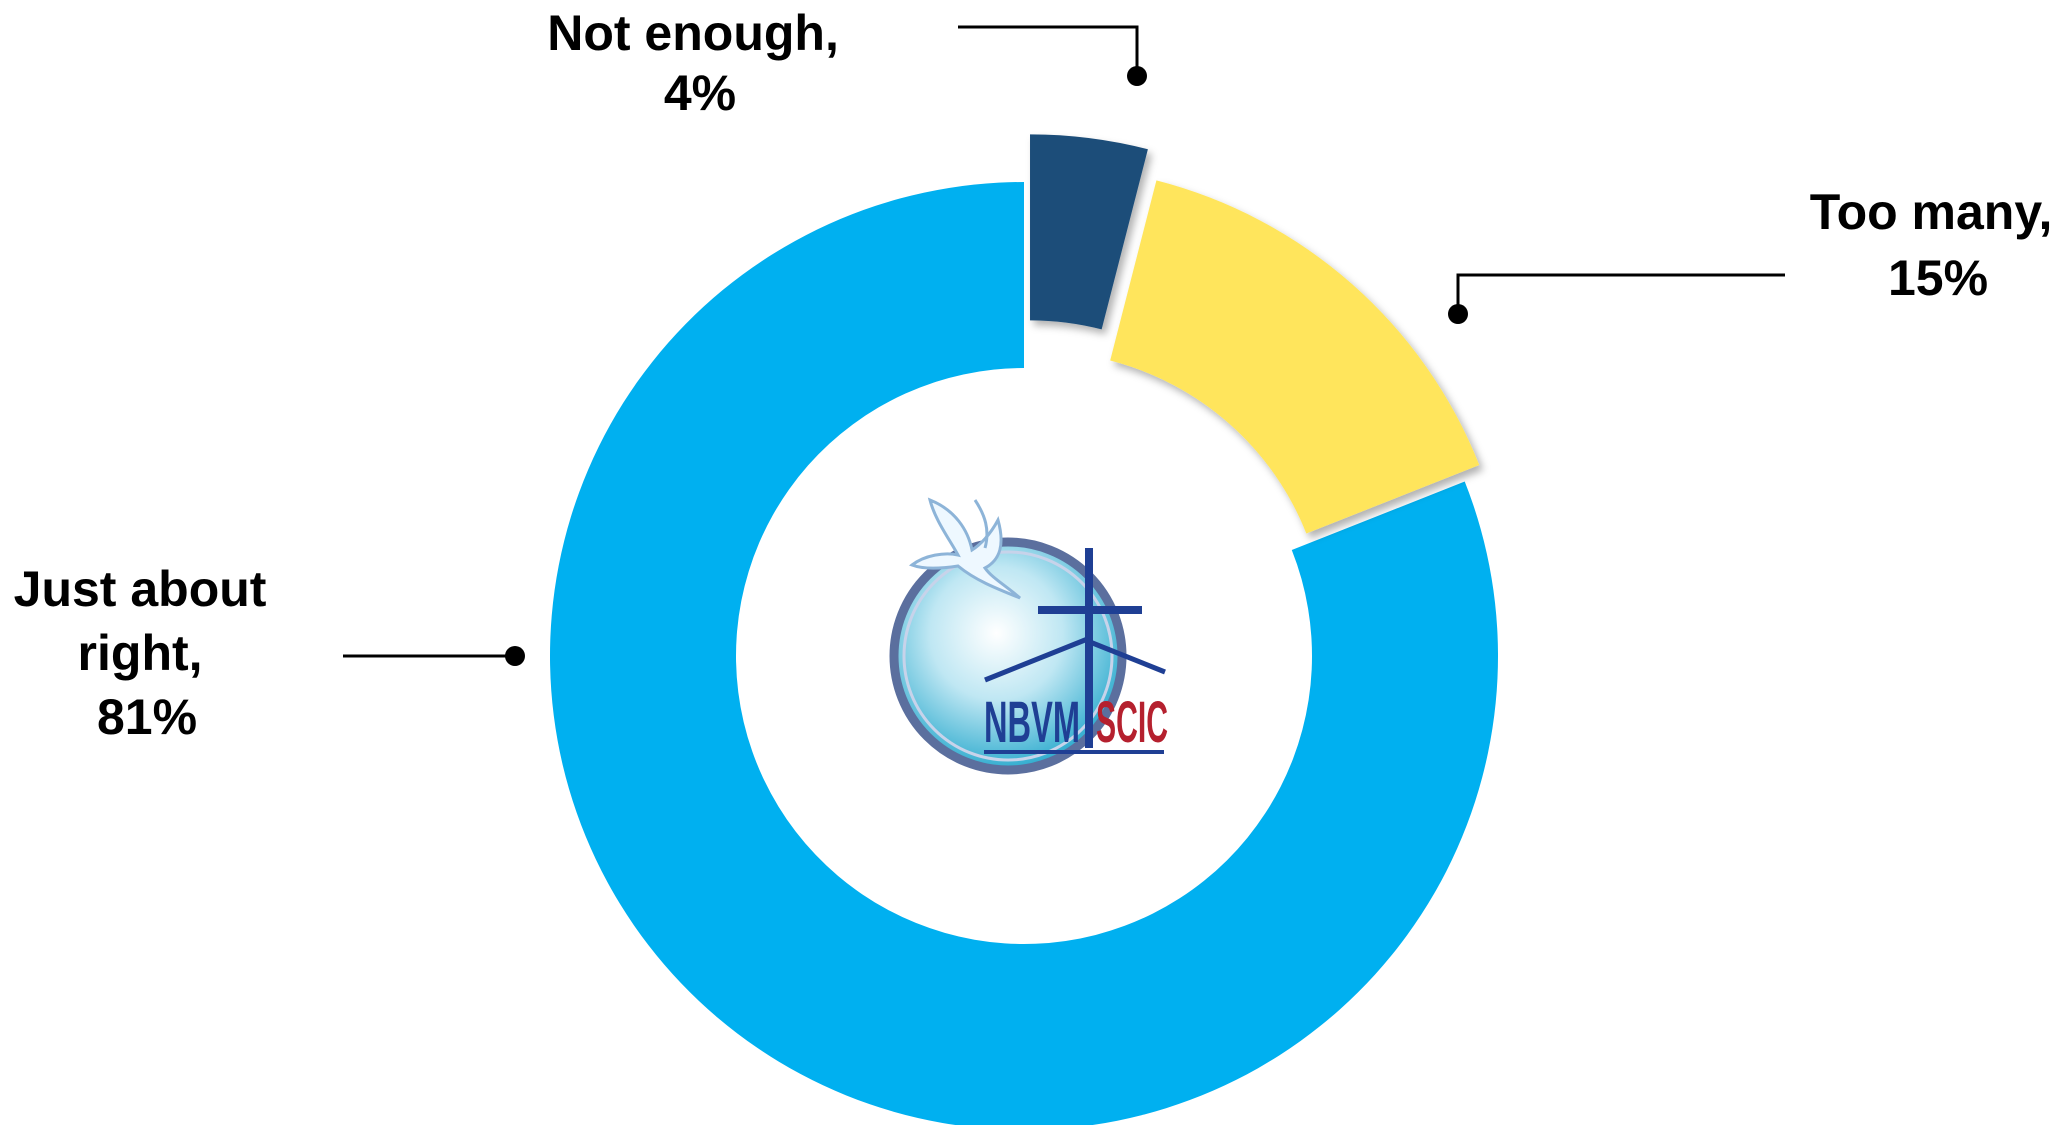 Image resolution: width=2072 pixels, height=1125 pixels. I want to click on slice-too-many, so click(1295, 357).